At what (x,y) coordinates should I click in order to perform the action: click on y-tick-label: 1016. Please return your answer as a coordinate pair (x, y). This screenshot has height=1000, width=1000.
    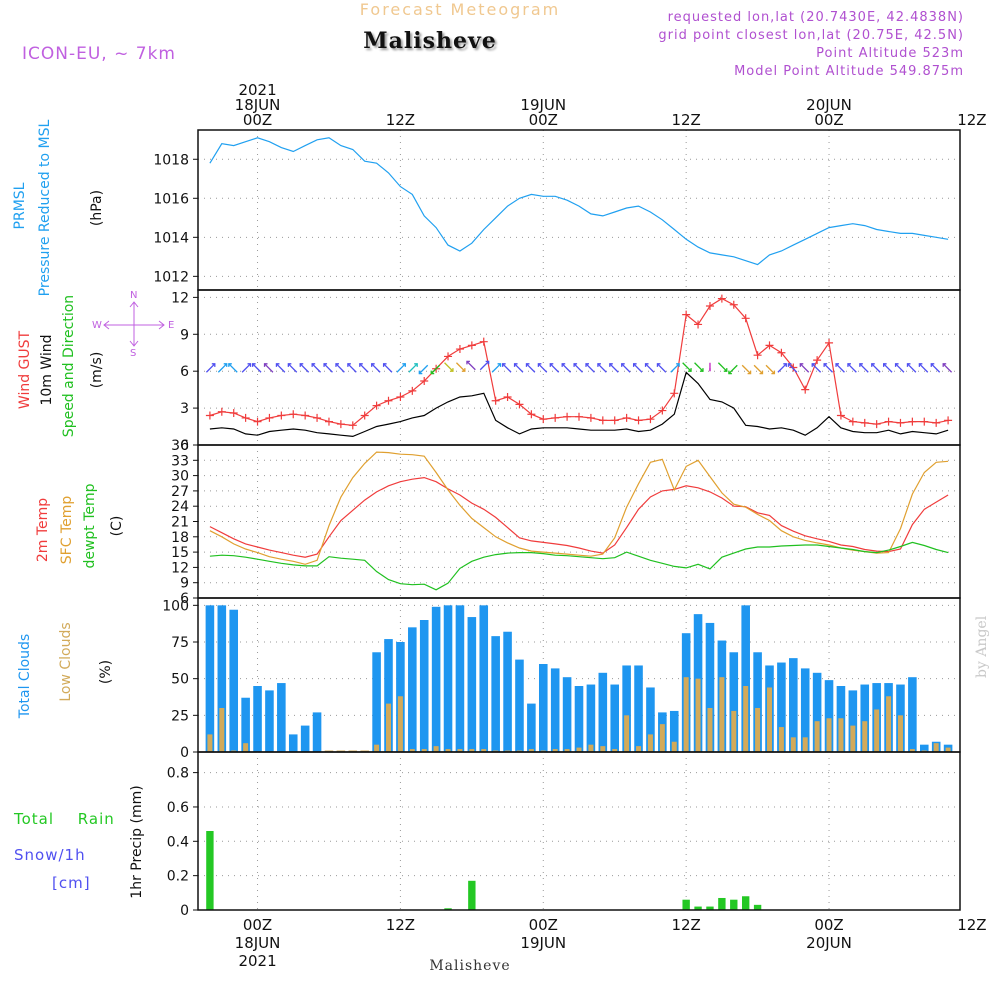
    Looking at the image, I should click on (171, 199).